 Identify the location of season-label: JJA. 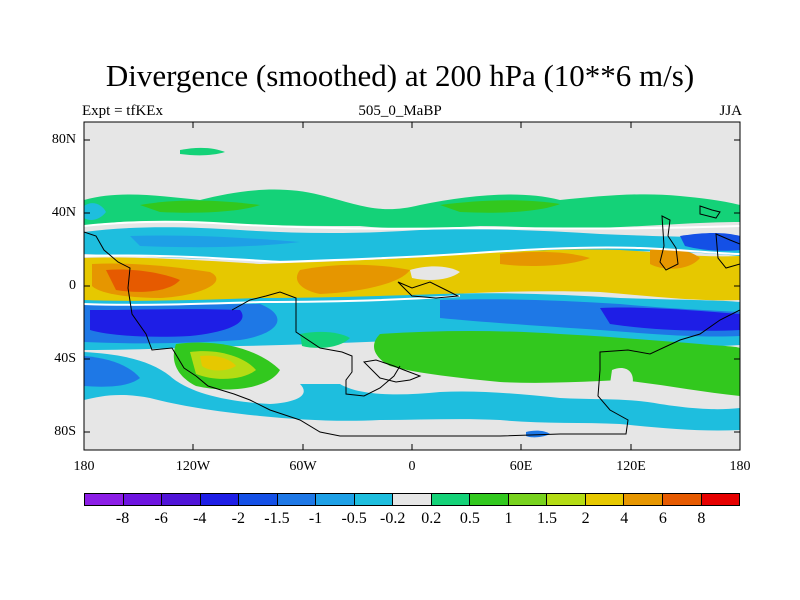
(730, 111).